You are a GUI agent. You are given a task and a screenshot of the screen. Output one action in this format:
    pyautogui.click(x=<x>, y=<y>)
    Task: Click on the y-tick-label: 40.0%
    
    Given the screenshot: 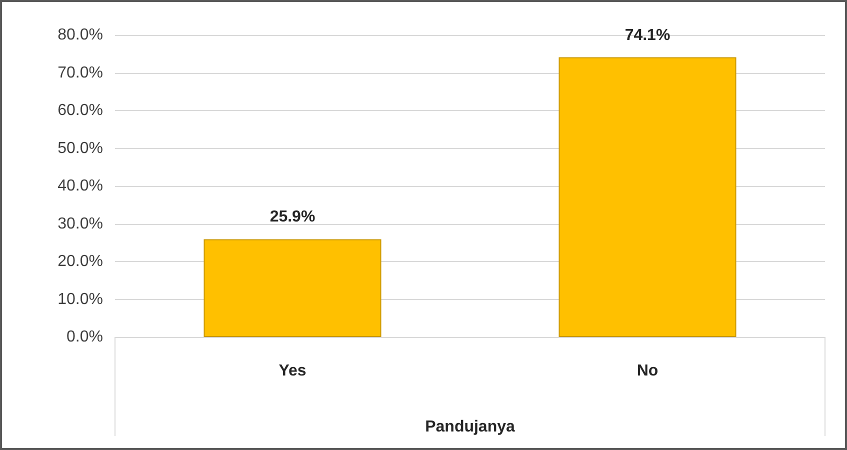 What is the action you would take?
    pyautogui.click(x=80, y=186)
    